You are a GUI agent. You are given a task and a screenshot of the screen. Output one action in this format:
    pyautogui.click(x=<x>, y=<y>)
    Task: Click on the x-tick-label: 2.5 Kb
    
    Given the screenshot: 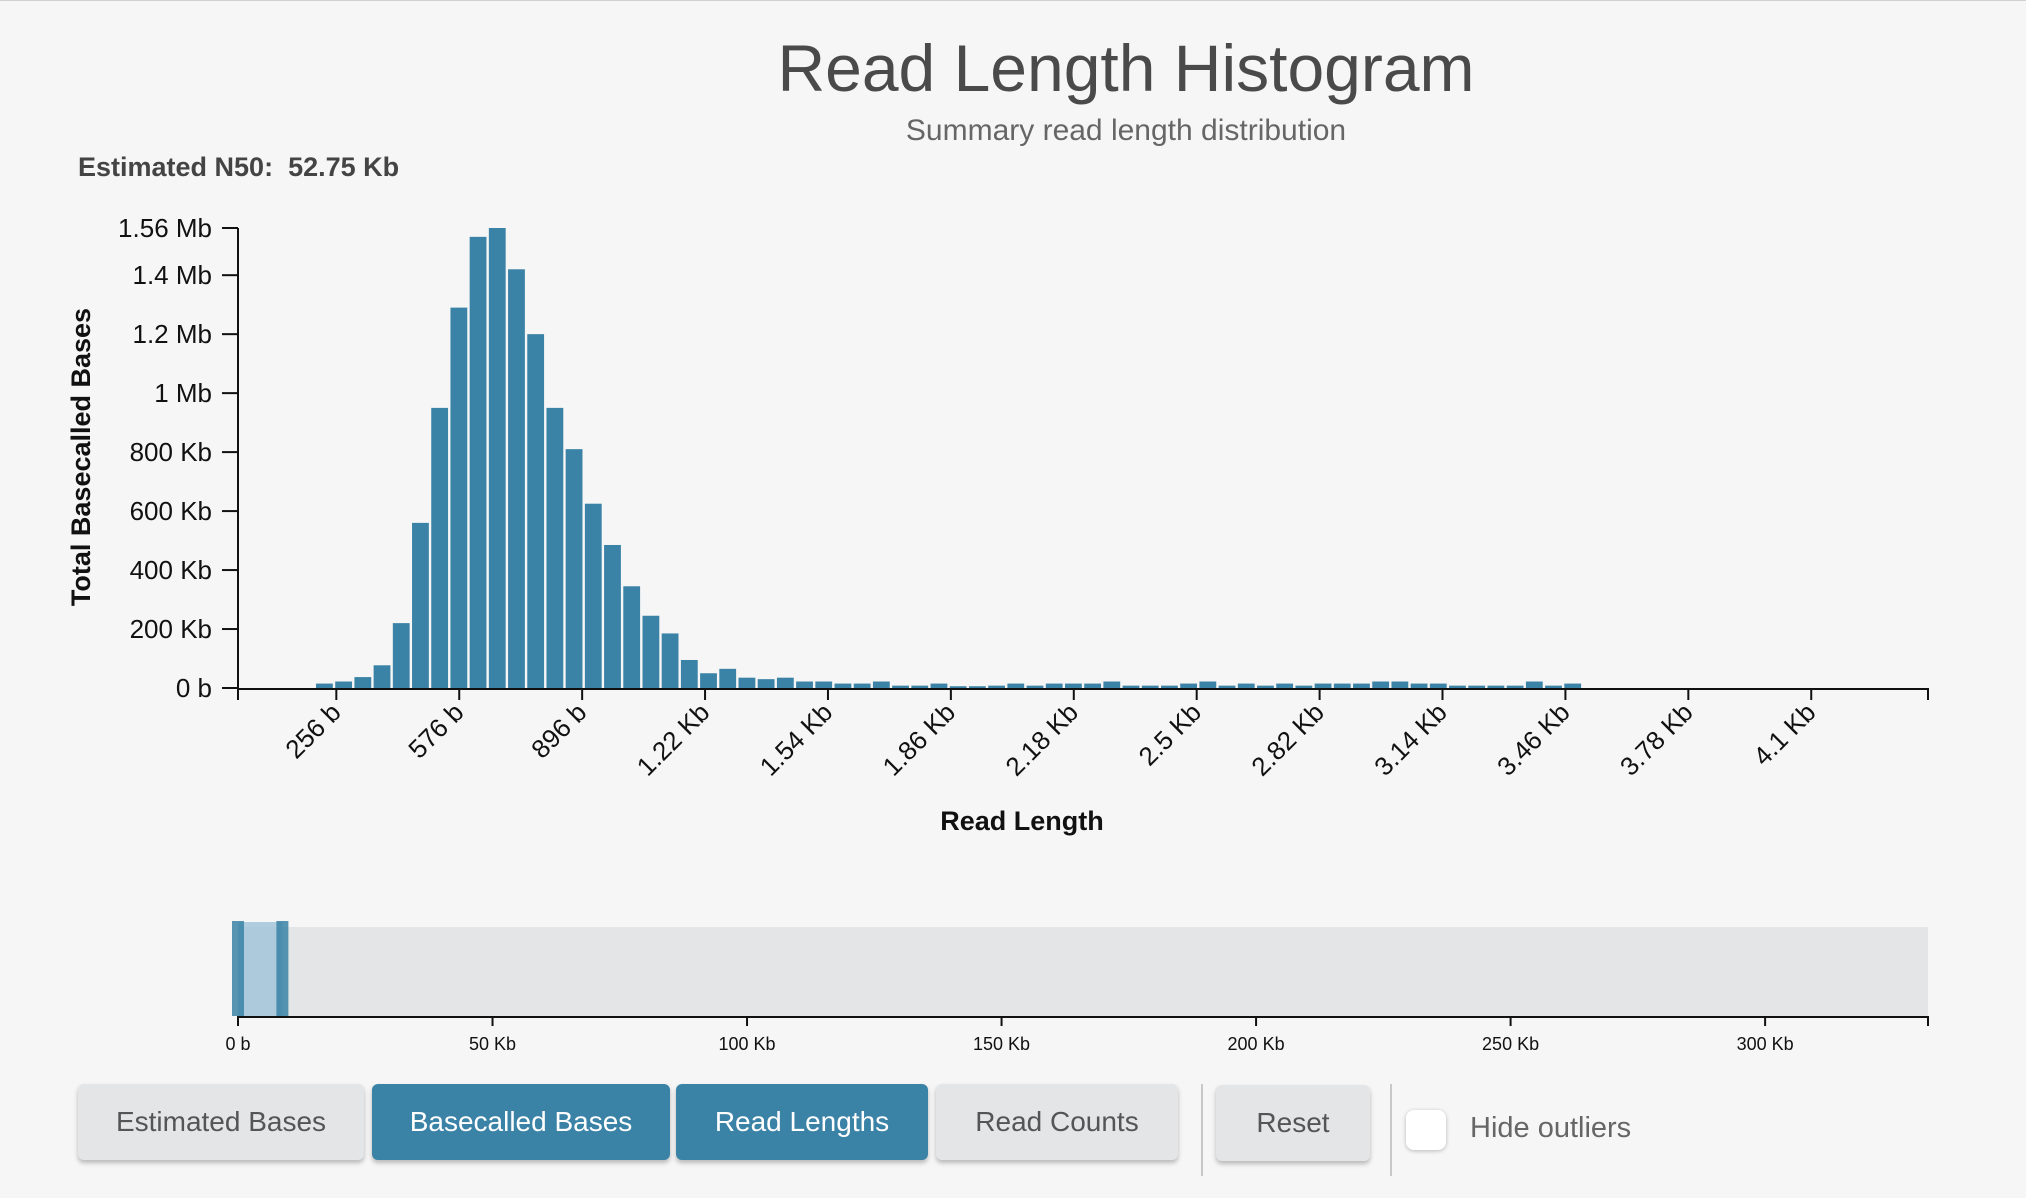 What is the action you would take?
    pyautogui.click(x=1170, y=734)
    